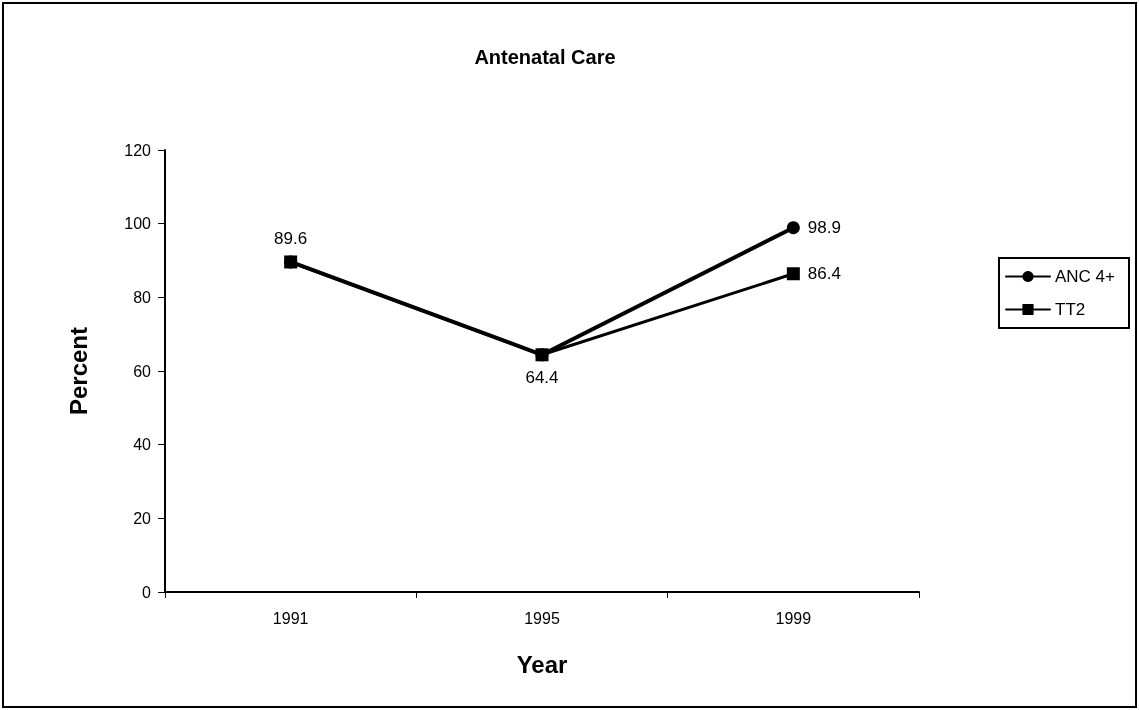  I want to click on y-tick-label: 100, so click(138, 224).